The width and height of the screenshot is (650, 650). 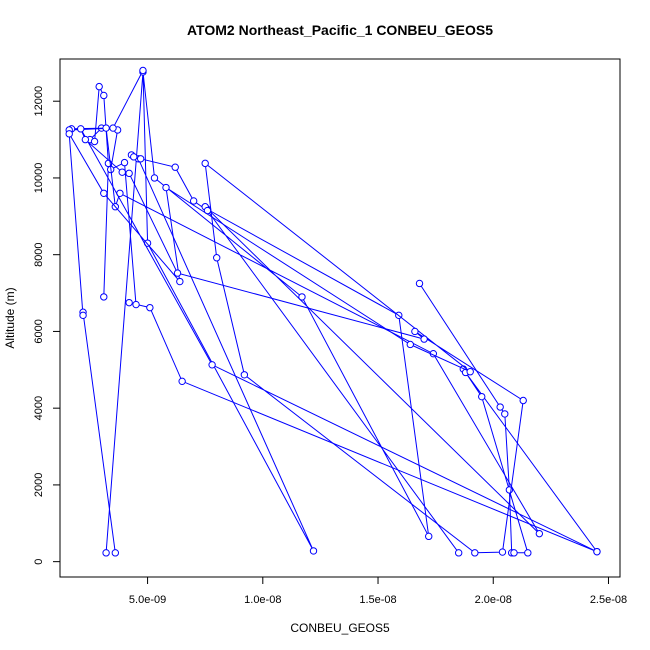 What do you see at coordinates (493, 600) in the screenshot?
I see `x-tick-label: 2.0e-08` at bounding box center [493, 600].